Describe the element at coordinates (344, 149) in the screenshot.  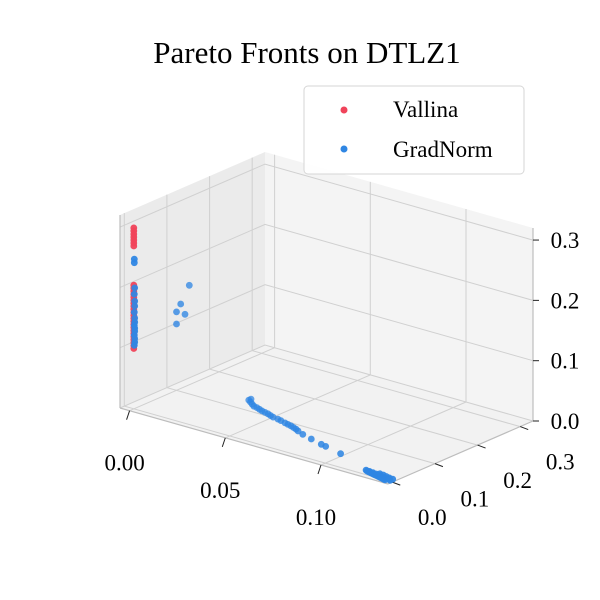
I see `legend-marker-gradnorm` at that location.